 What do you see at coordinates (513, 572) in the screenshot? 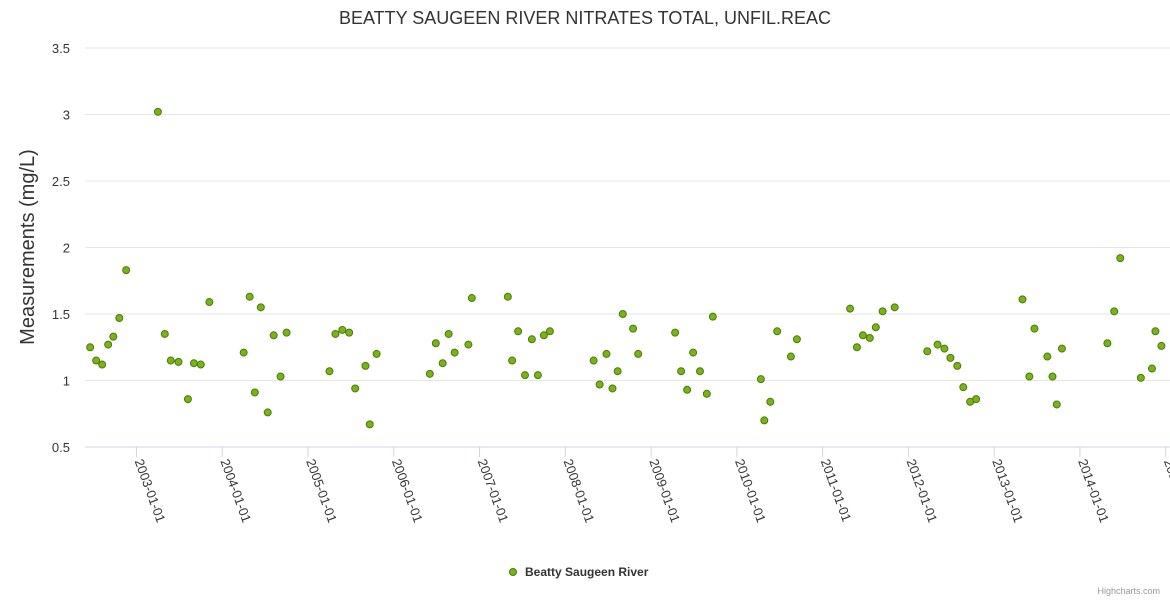
I see `legend-marker-icon` at bounding box center [513, 572].